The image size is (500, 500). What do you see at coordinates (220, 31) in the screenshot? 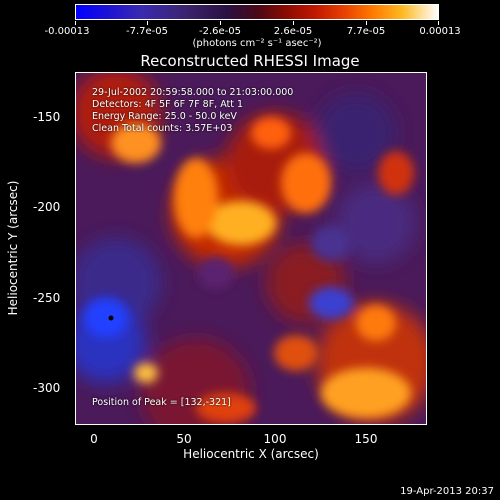
I see `colorbar-label: -2.6e-05` at bounding box center [220, 31].